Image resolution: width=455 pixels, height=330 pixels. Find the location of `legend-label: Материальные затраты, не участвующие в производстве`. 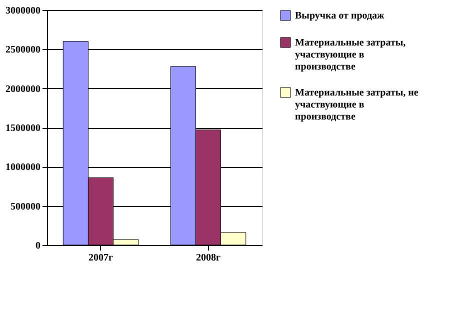

legend-label: Материальные затраты, не участвующие в производстве is located at coordinates (357, 105).